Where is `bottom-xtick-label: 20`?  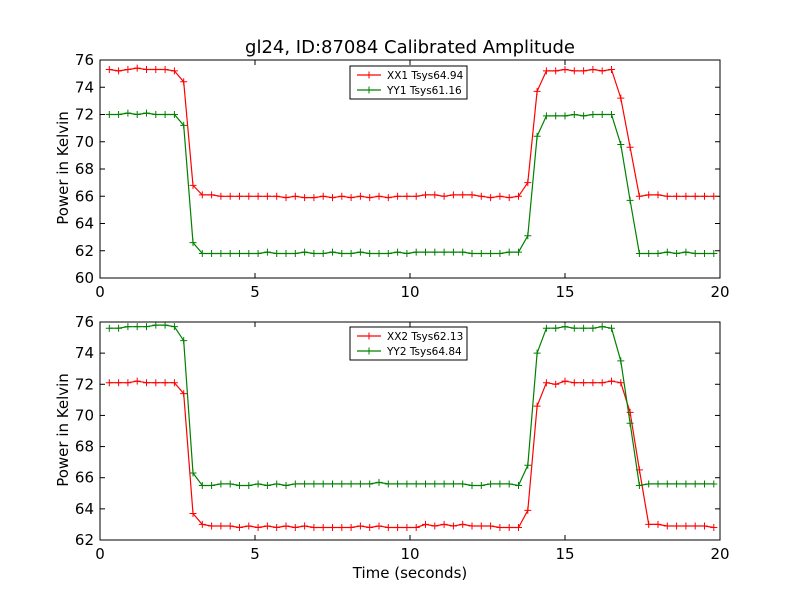
bottom-xtick-label: 20 is located at coordinates (719, 554).